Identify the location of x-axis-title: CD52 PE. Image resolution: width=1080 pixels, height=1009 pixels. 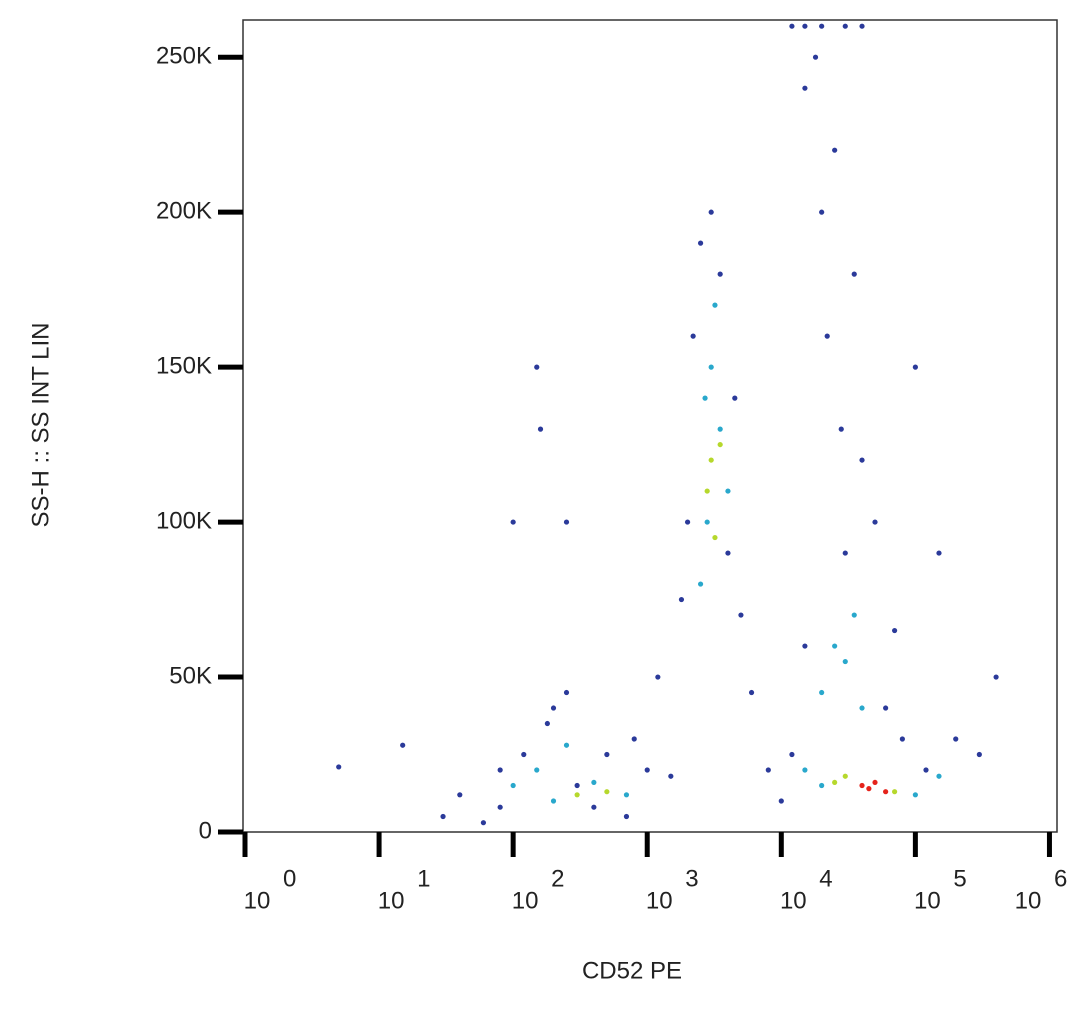
(632, 970).